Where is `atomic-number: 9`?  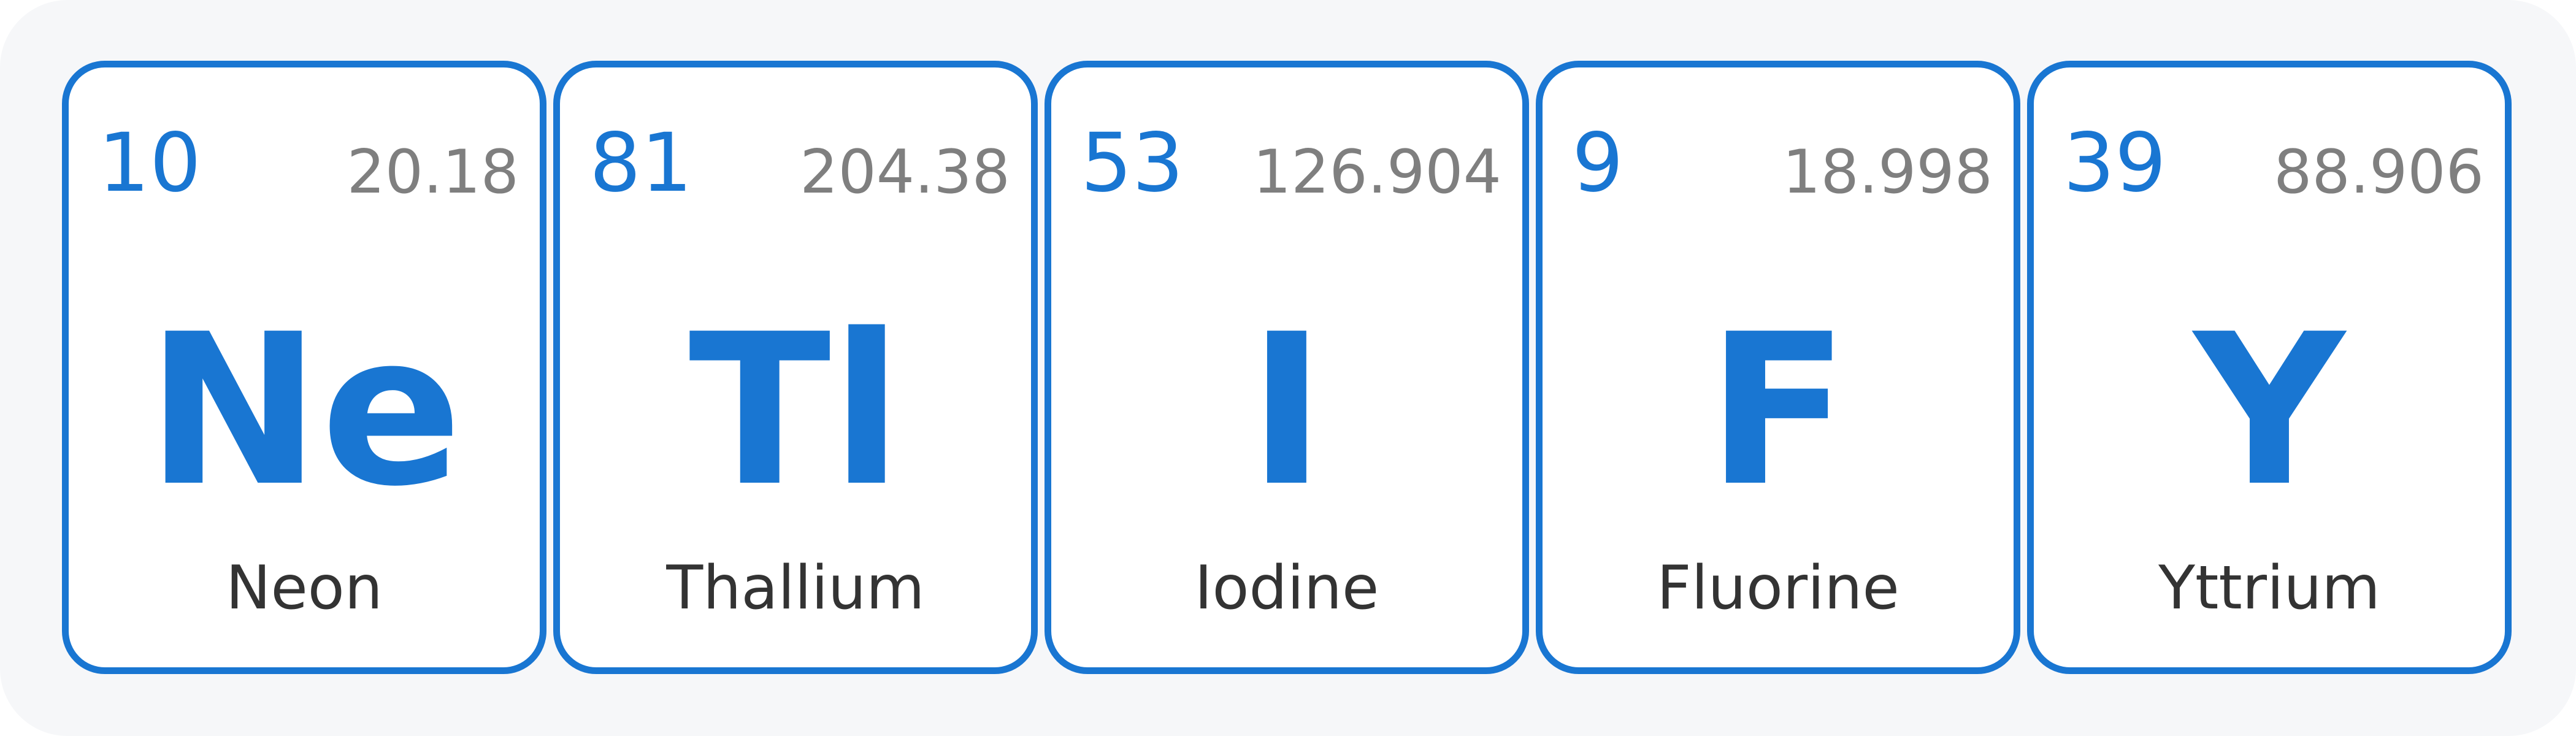
atomic-number: 9 is located at coordinates (1597, 163).